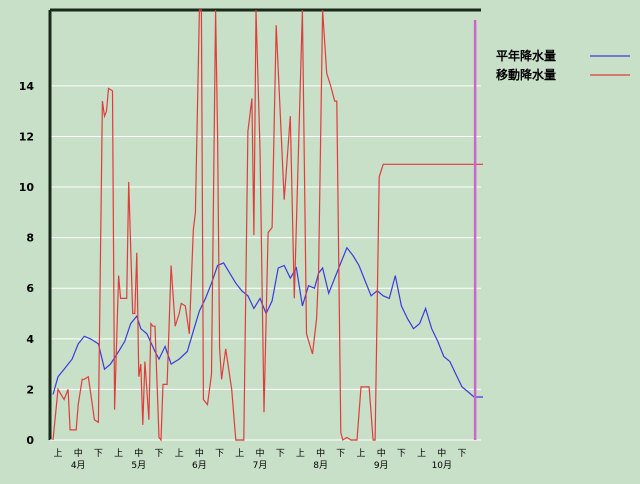  Describe the element at coordinates (27, 187) in the screenshot. I see `y-tick-label: 10` at that location.